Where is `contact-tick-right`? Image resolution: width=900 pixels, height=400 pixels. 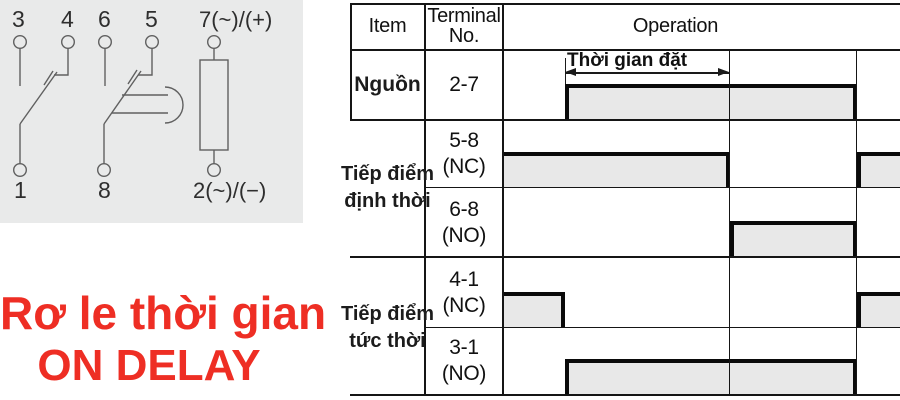 contact-tick-right is located at coordinates (132, 77).